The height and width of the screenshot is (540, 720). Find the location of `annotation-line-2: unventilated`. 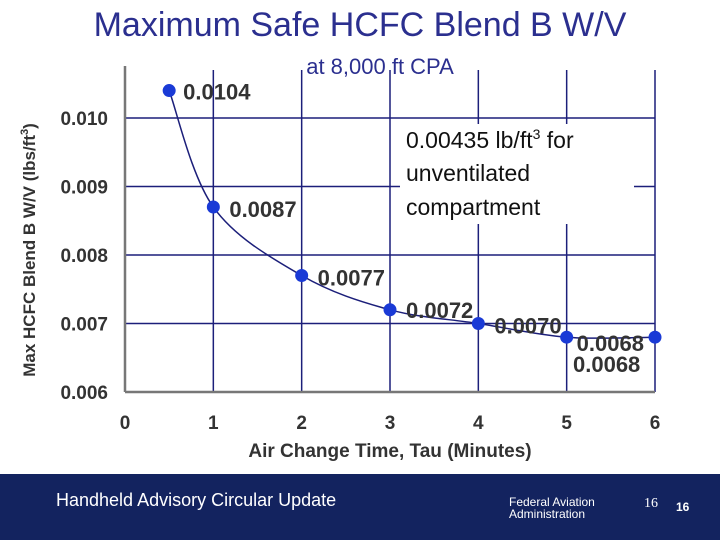

annotation-line-2: unventilated is located at coordinates (468, 173).